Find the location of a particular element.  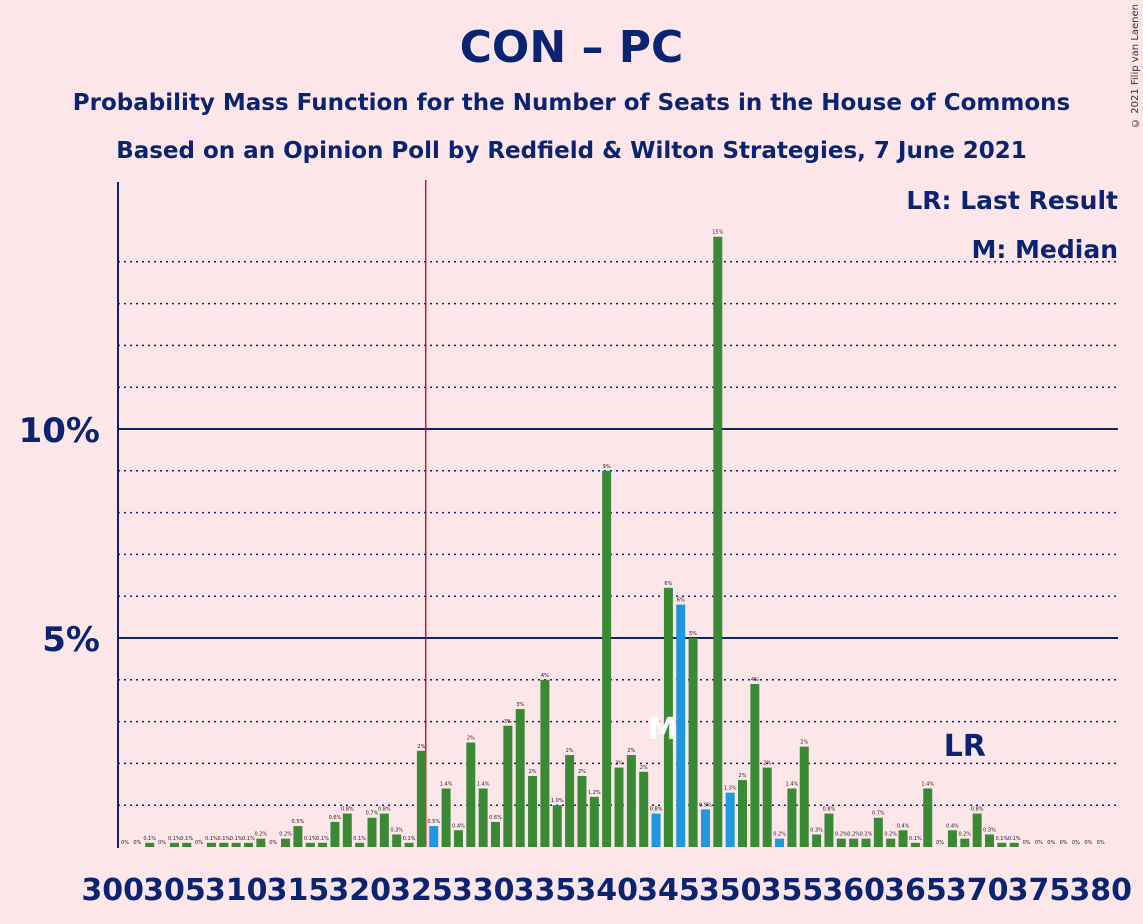

x-tick-label: 375 is located at coordinates (1039, 890).